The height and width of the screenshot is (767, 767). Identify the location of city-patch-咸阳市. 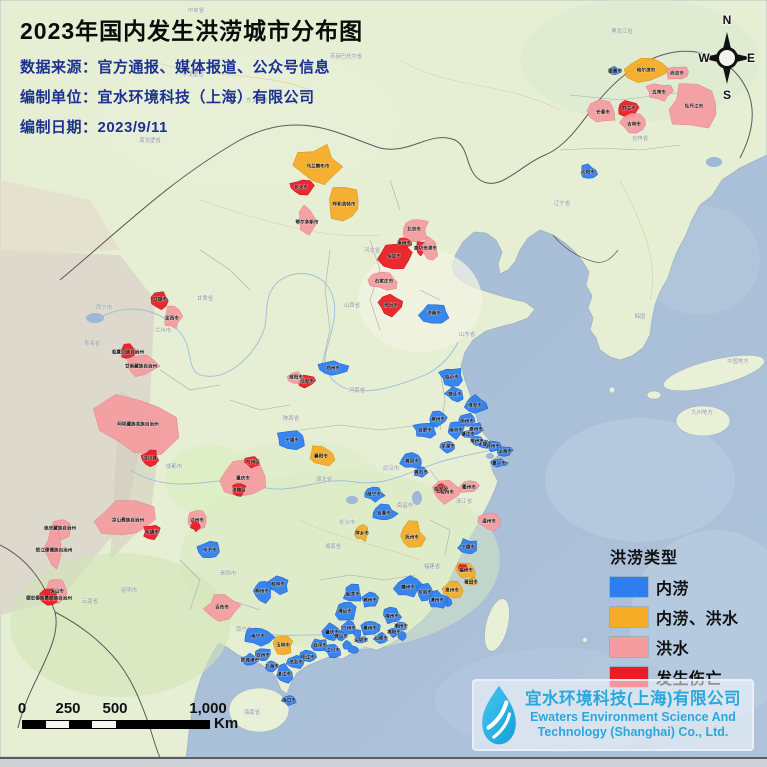
(295, 377).